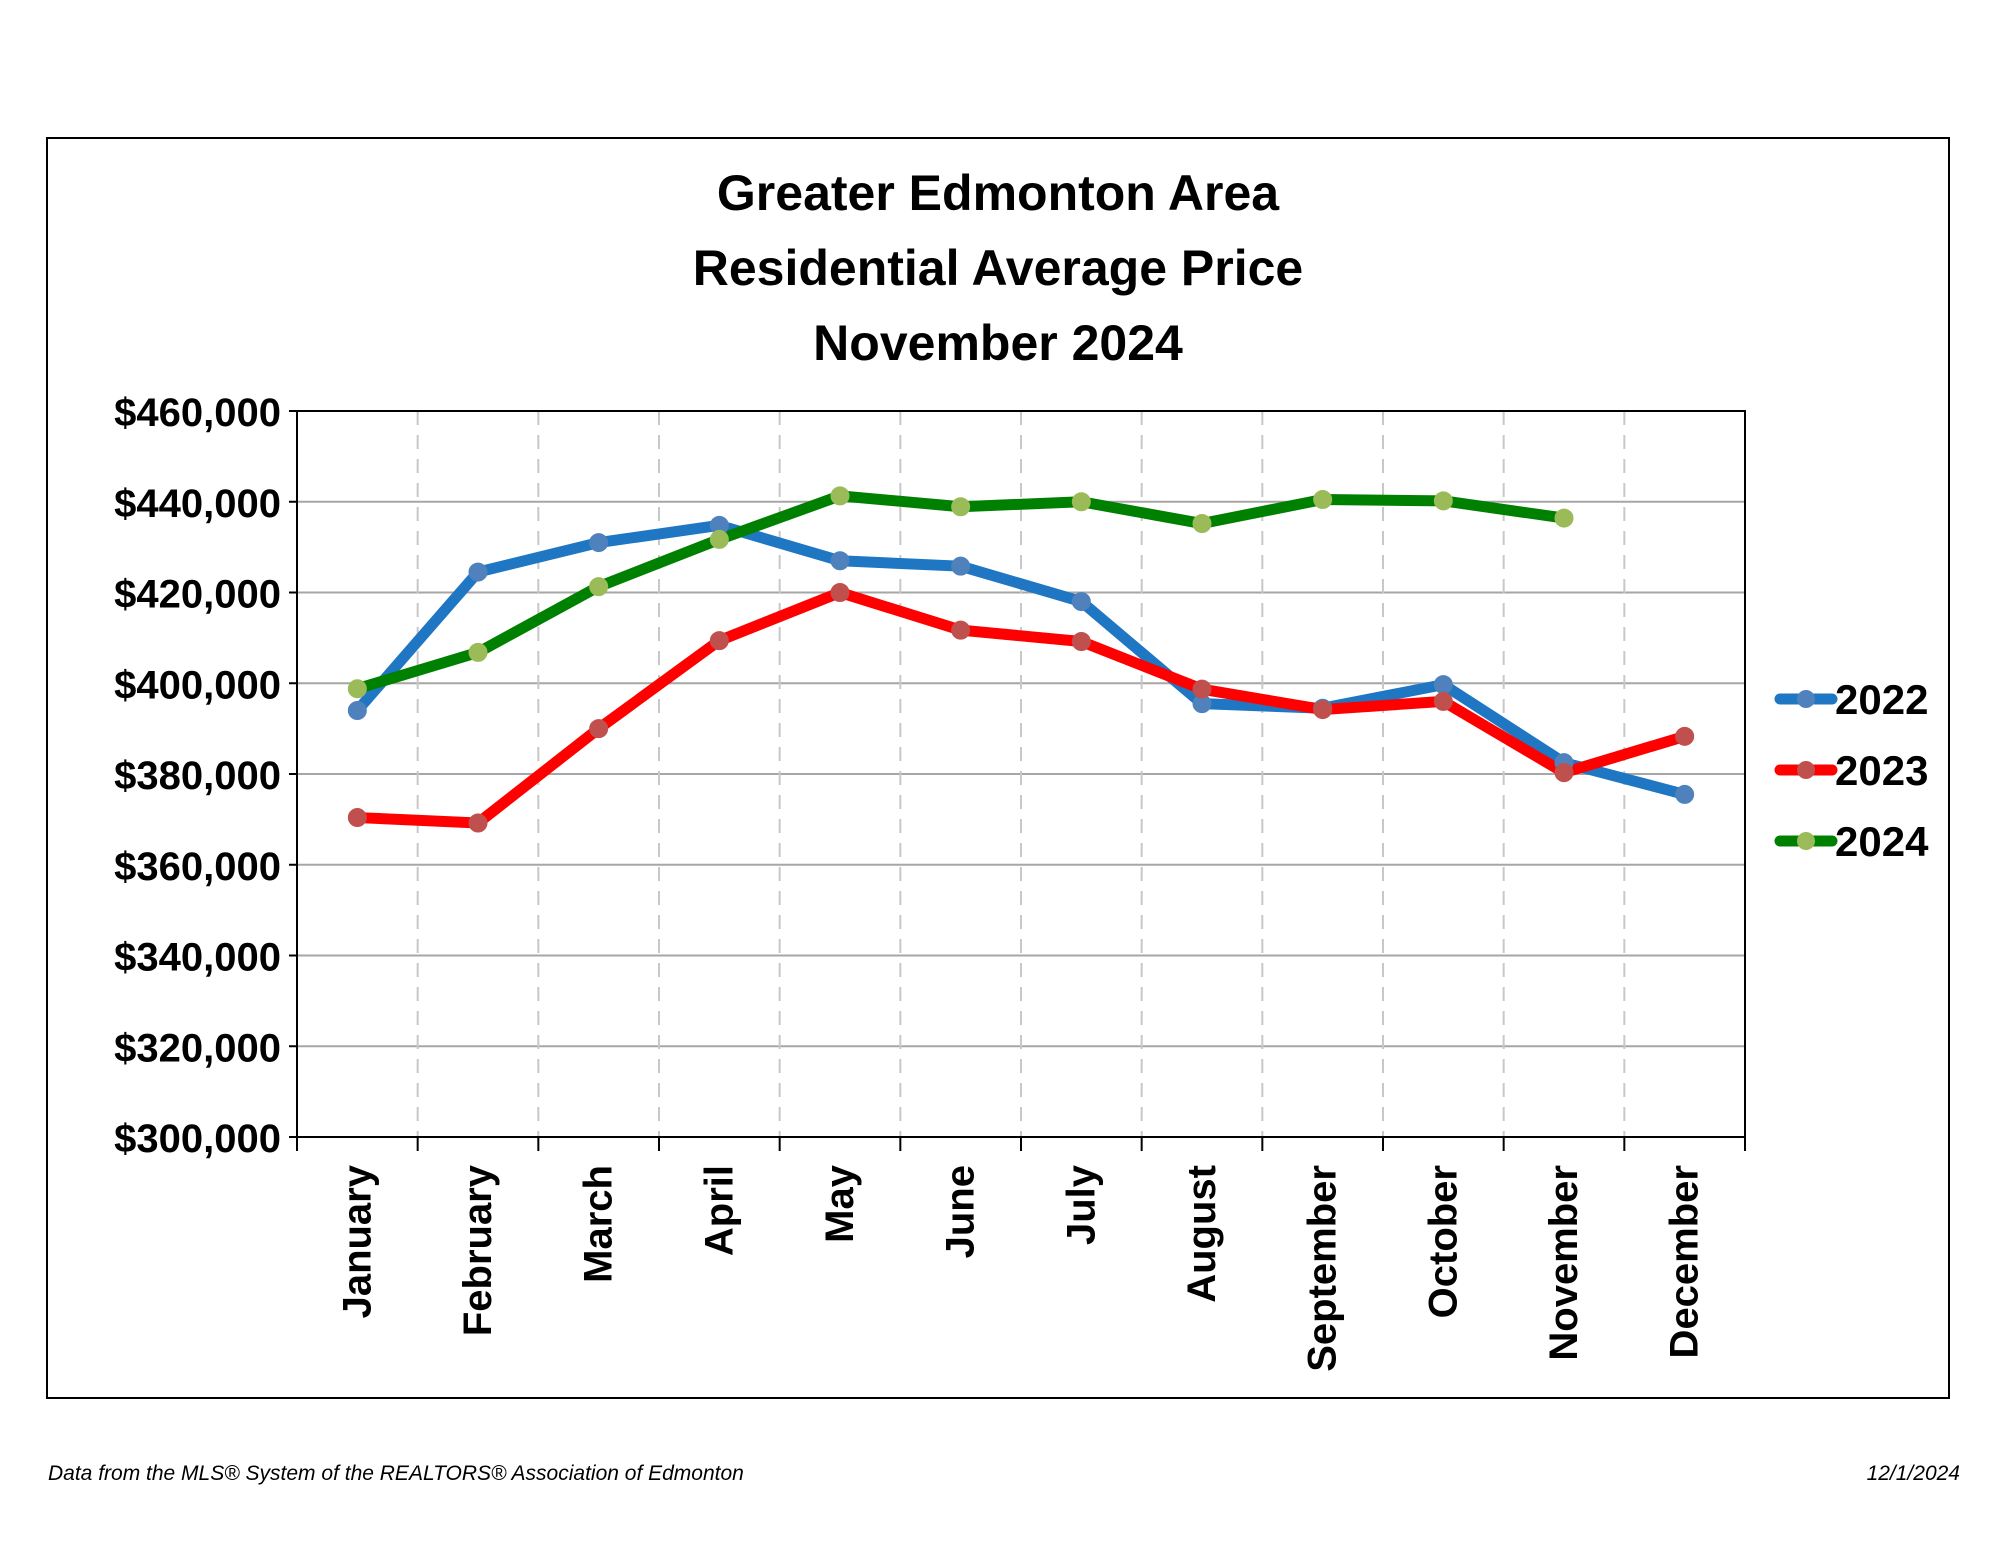 Image resolution: width=2000 pixels, height=1545 pixels. Describe the element at coordinates (1443, 1241) in the screenshot. I see `x-tick-label: October` at that location.